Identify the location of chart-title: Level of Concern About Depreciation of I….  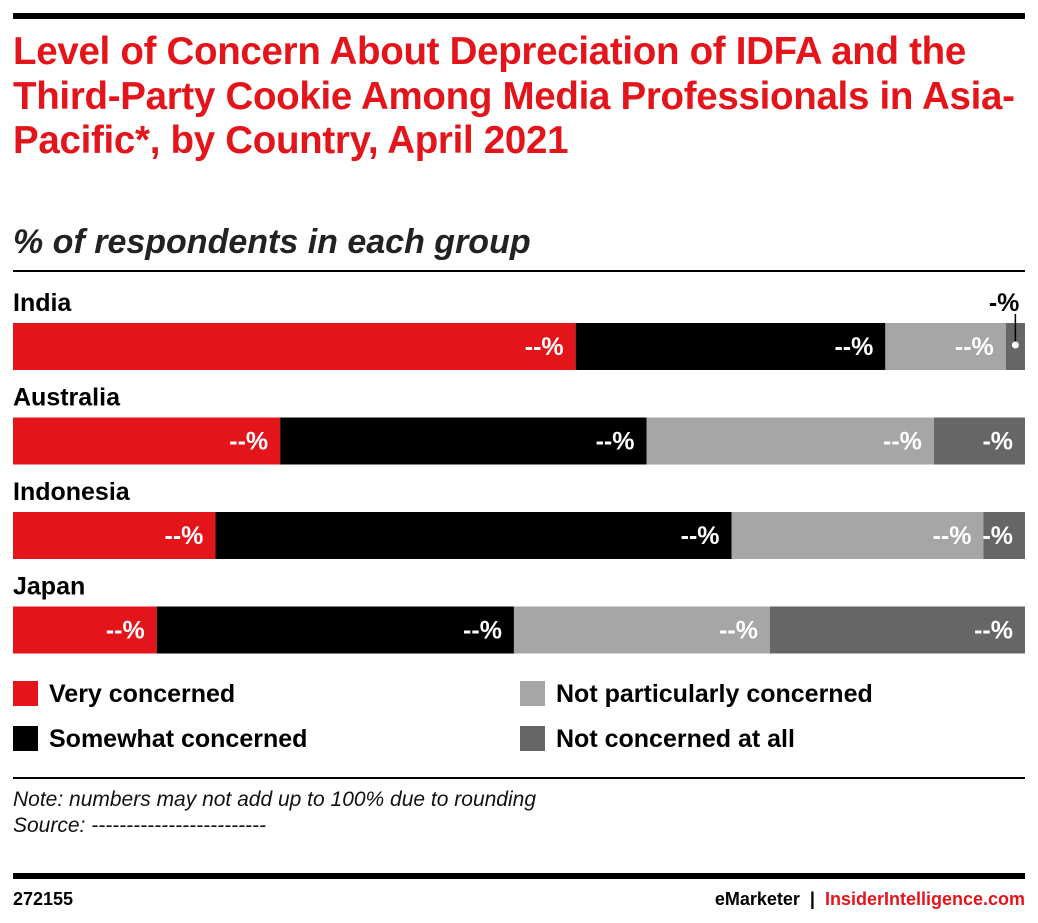
(514, 96).